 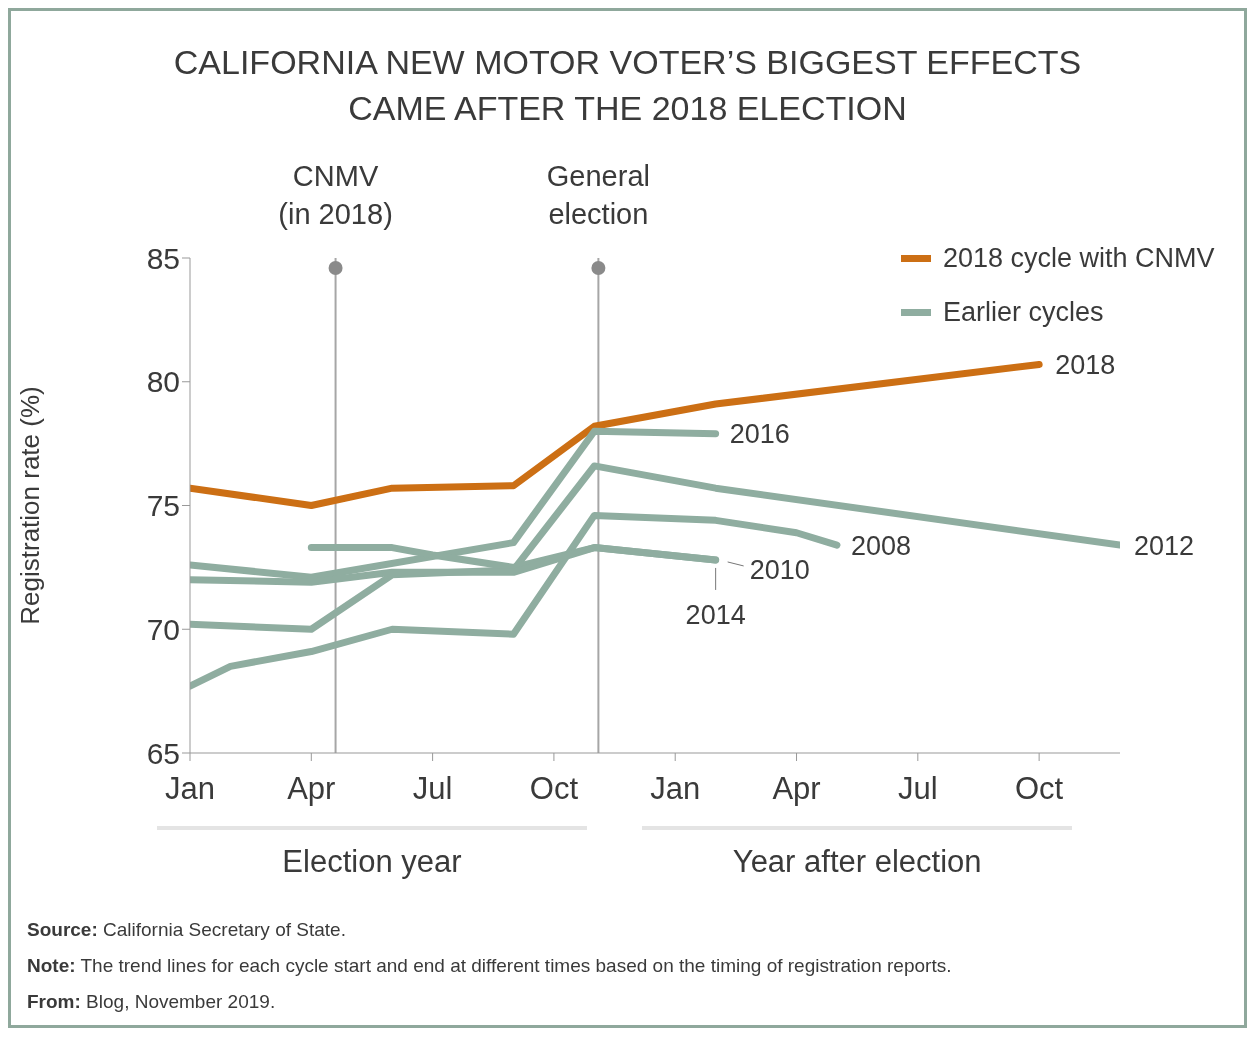 I want to click on text: CNMV (in 2018), so click(x=335, y=195).